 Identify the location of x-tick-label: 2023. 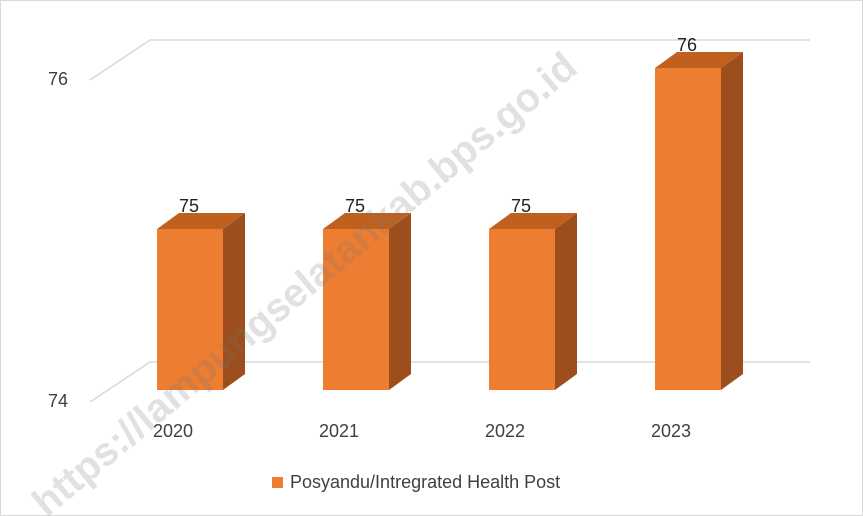
(671, 431).